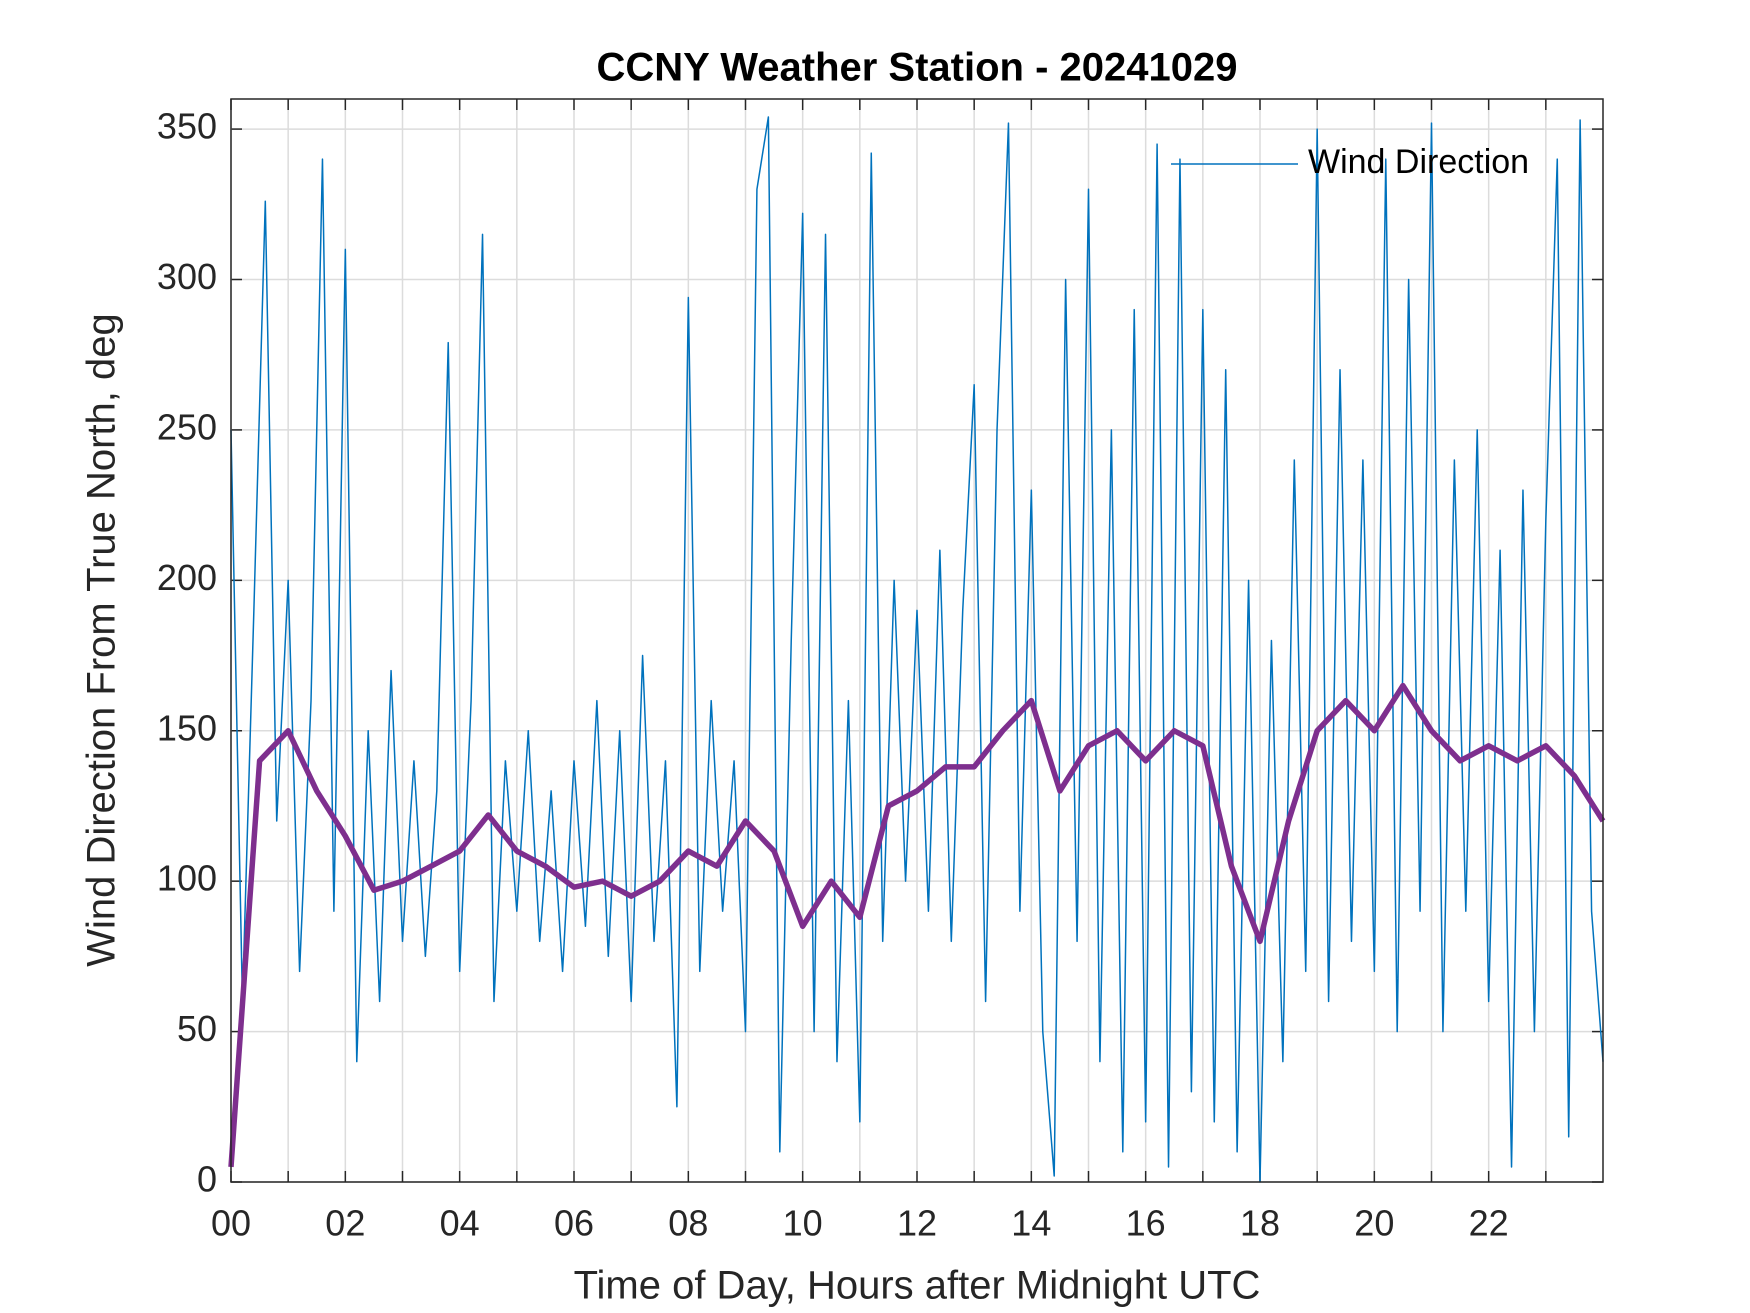 Image resolution: width=1750 pixels, height=1313 pixels. Describe the element at coordinates (187, 276) in the screenshot. I see `y-tick-label: 300` at that location.